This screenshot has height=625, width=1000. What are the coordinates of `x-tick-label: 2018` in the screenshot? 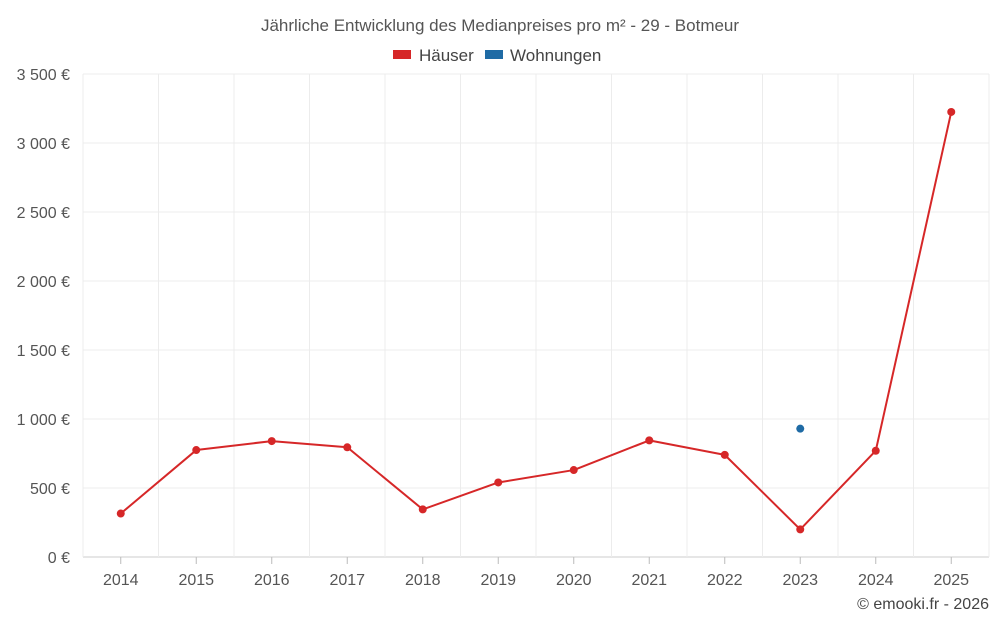 It's located at (423, 580).